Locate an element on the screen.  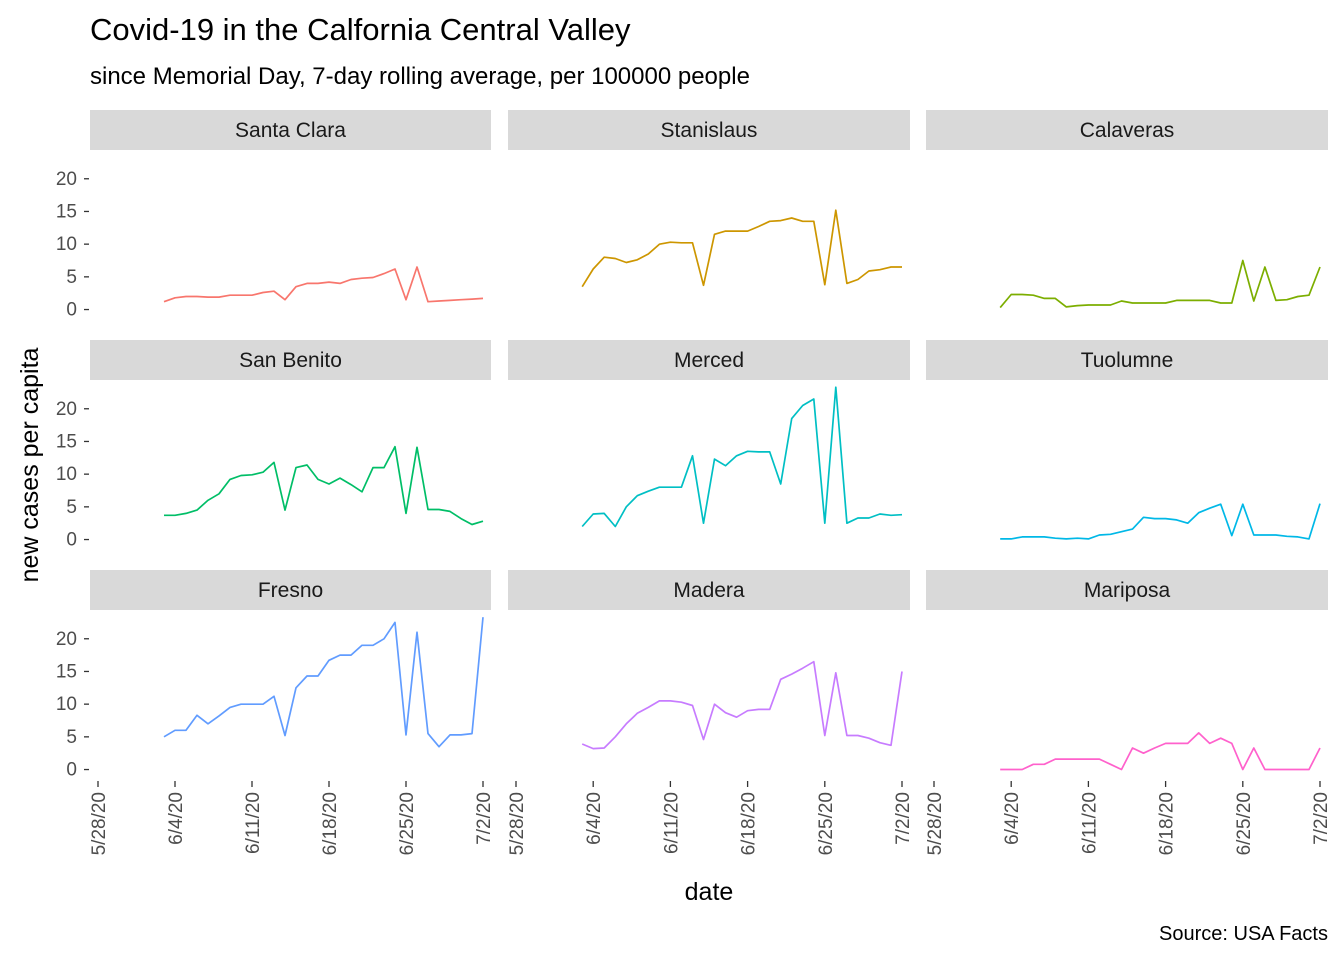
facet-strip-label: Santa Clara is located at coordinates (290, 130).